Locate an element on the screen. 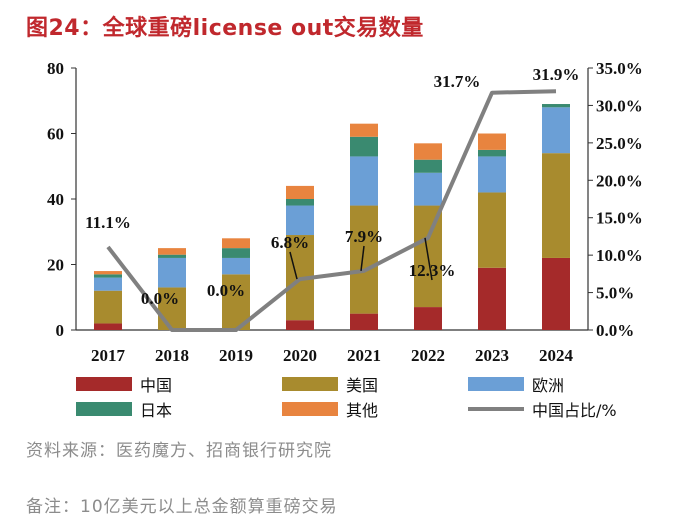  x-tick-label: 2019 is located at coordinates (236, 355).